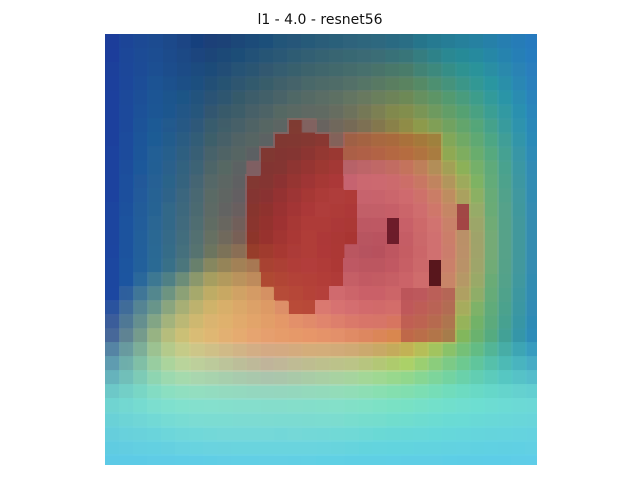 The width and height of the screenshot is (640, 480). Describe the element at coordinates (320, 20) in the screenshot. I see `figure-title: l1 - 4.0 - resnet56` at that location.